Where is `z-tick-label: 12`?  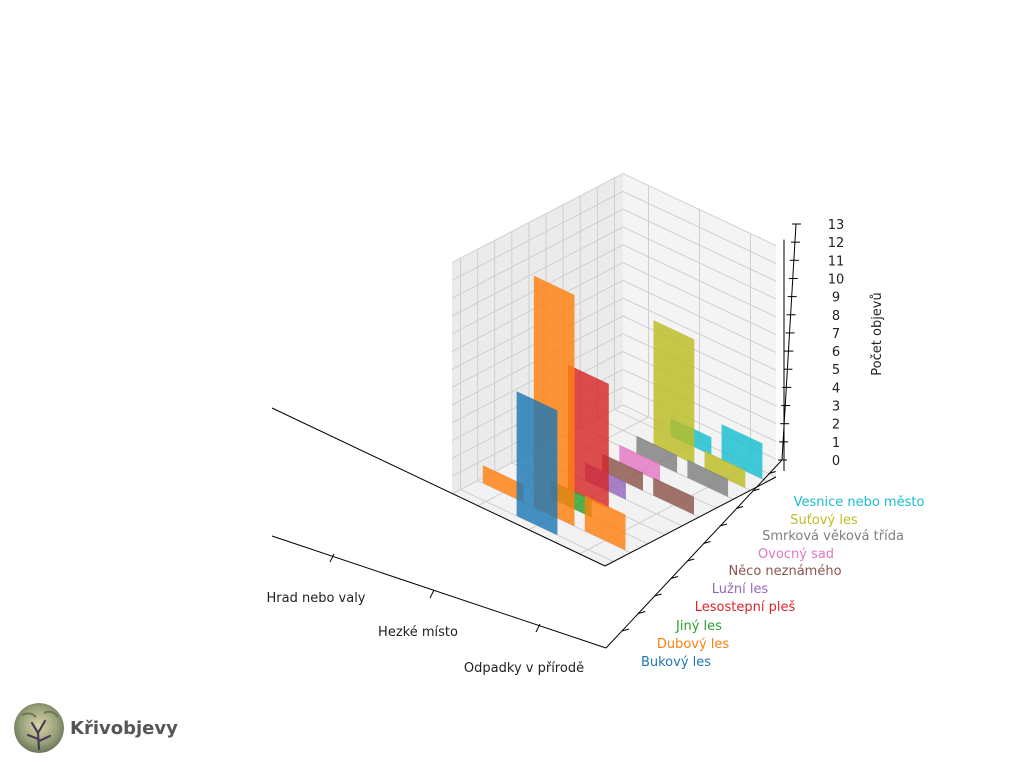
z-tick-label: 12 is located at coordinates (836, 243).